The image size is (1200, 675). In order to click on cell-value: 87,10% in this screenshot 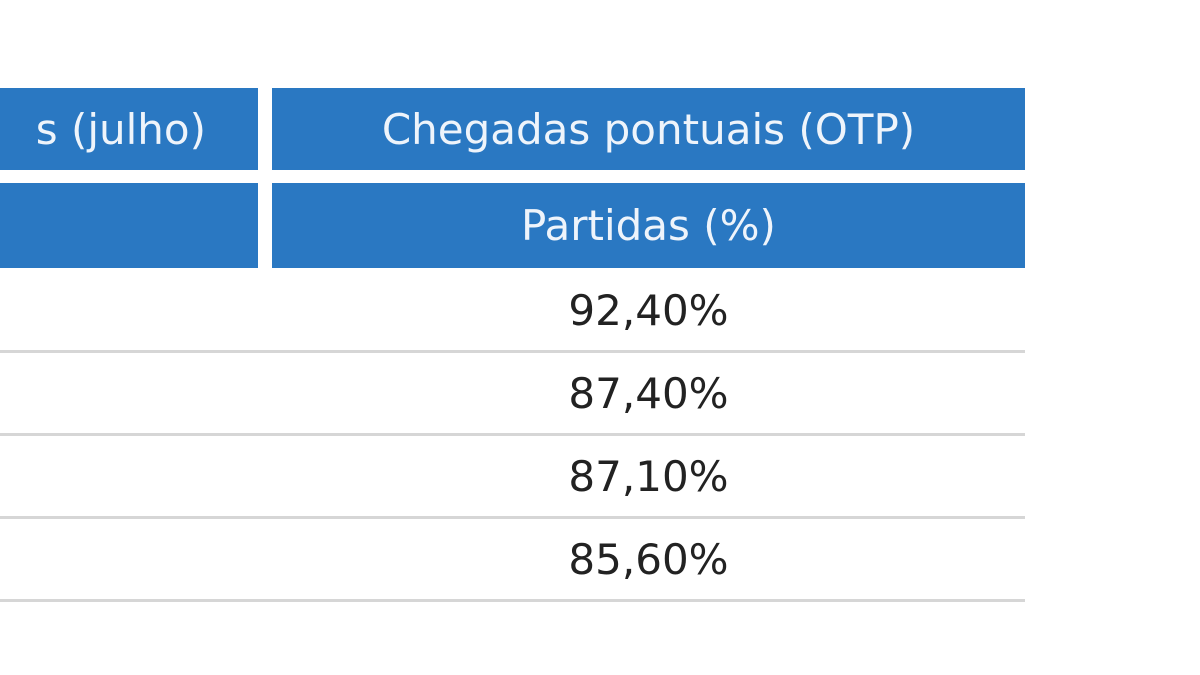, I will do `click(648, 478)`.